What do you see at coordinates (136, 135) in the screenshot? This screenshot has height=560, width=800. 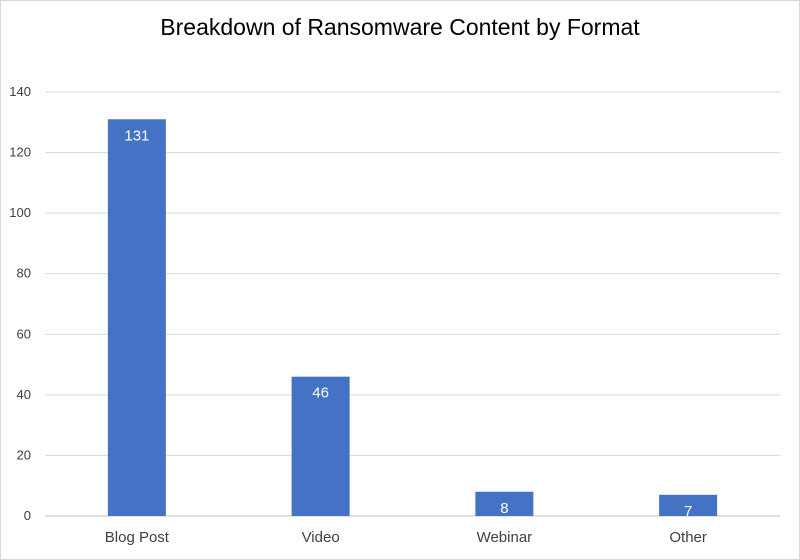 I see `data-label: 131` at bounding box center [136, 135].